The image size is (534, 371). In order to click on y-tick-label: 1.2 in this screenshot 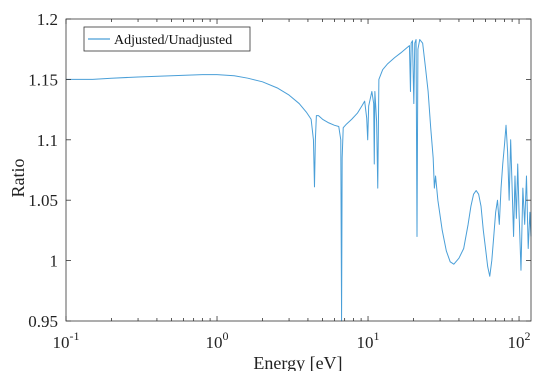, I will do `click(47, 19)`.